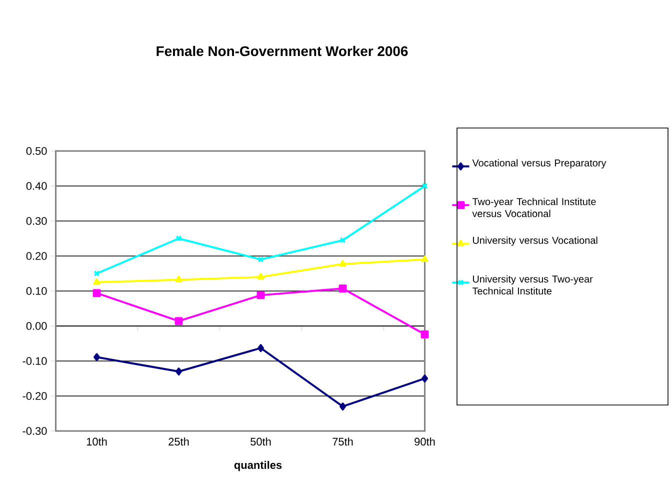  Describe the element at coordinates (34, 396) in the screenshot. I see `y-tick-label: -0.20` at that location.